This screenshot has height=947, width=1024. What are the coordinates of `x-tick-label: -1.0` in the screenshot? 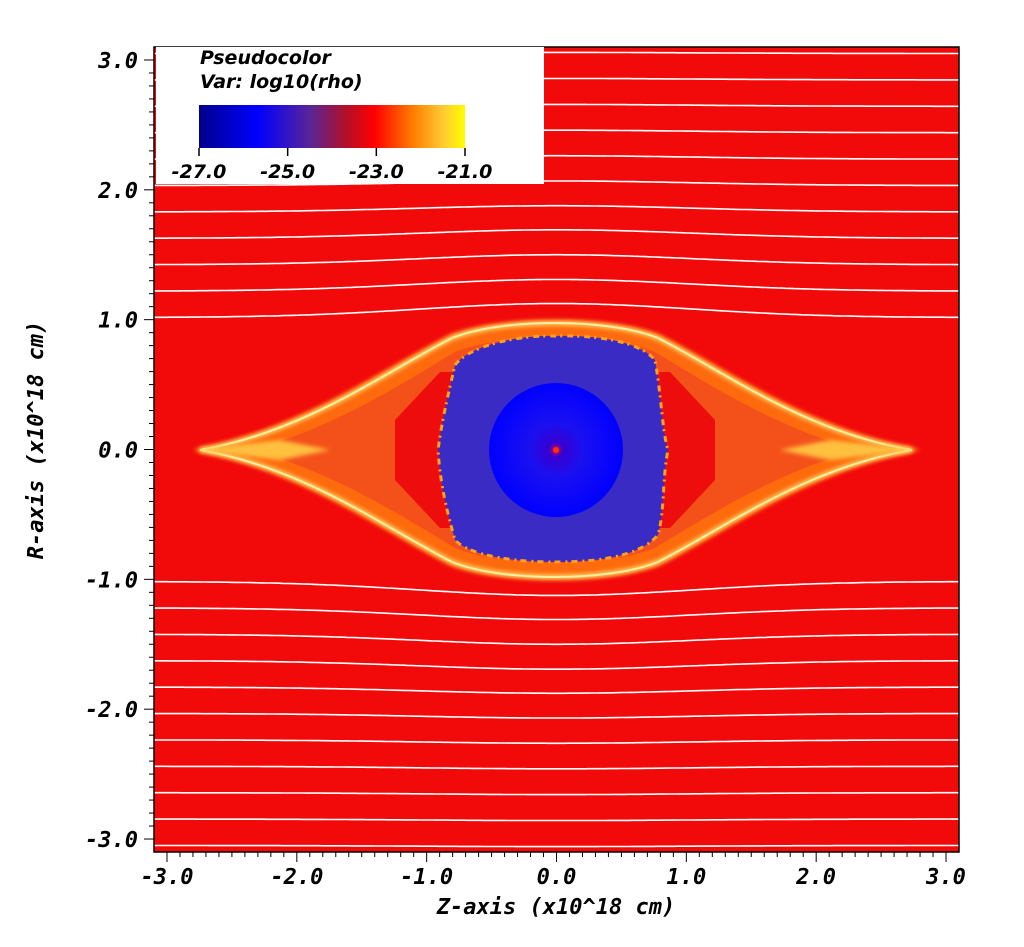 It's located at (426, 877).